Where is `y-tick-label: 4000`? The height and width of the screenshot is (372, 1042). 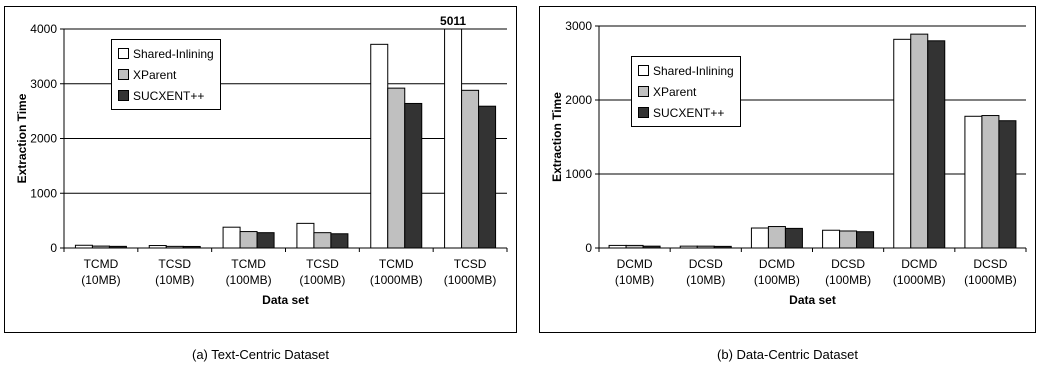 y-tick-label: 4000 is located at coordinates (43, 29).